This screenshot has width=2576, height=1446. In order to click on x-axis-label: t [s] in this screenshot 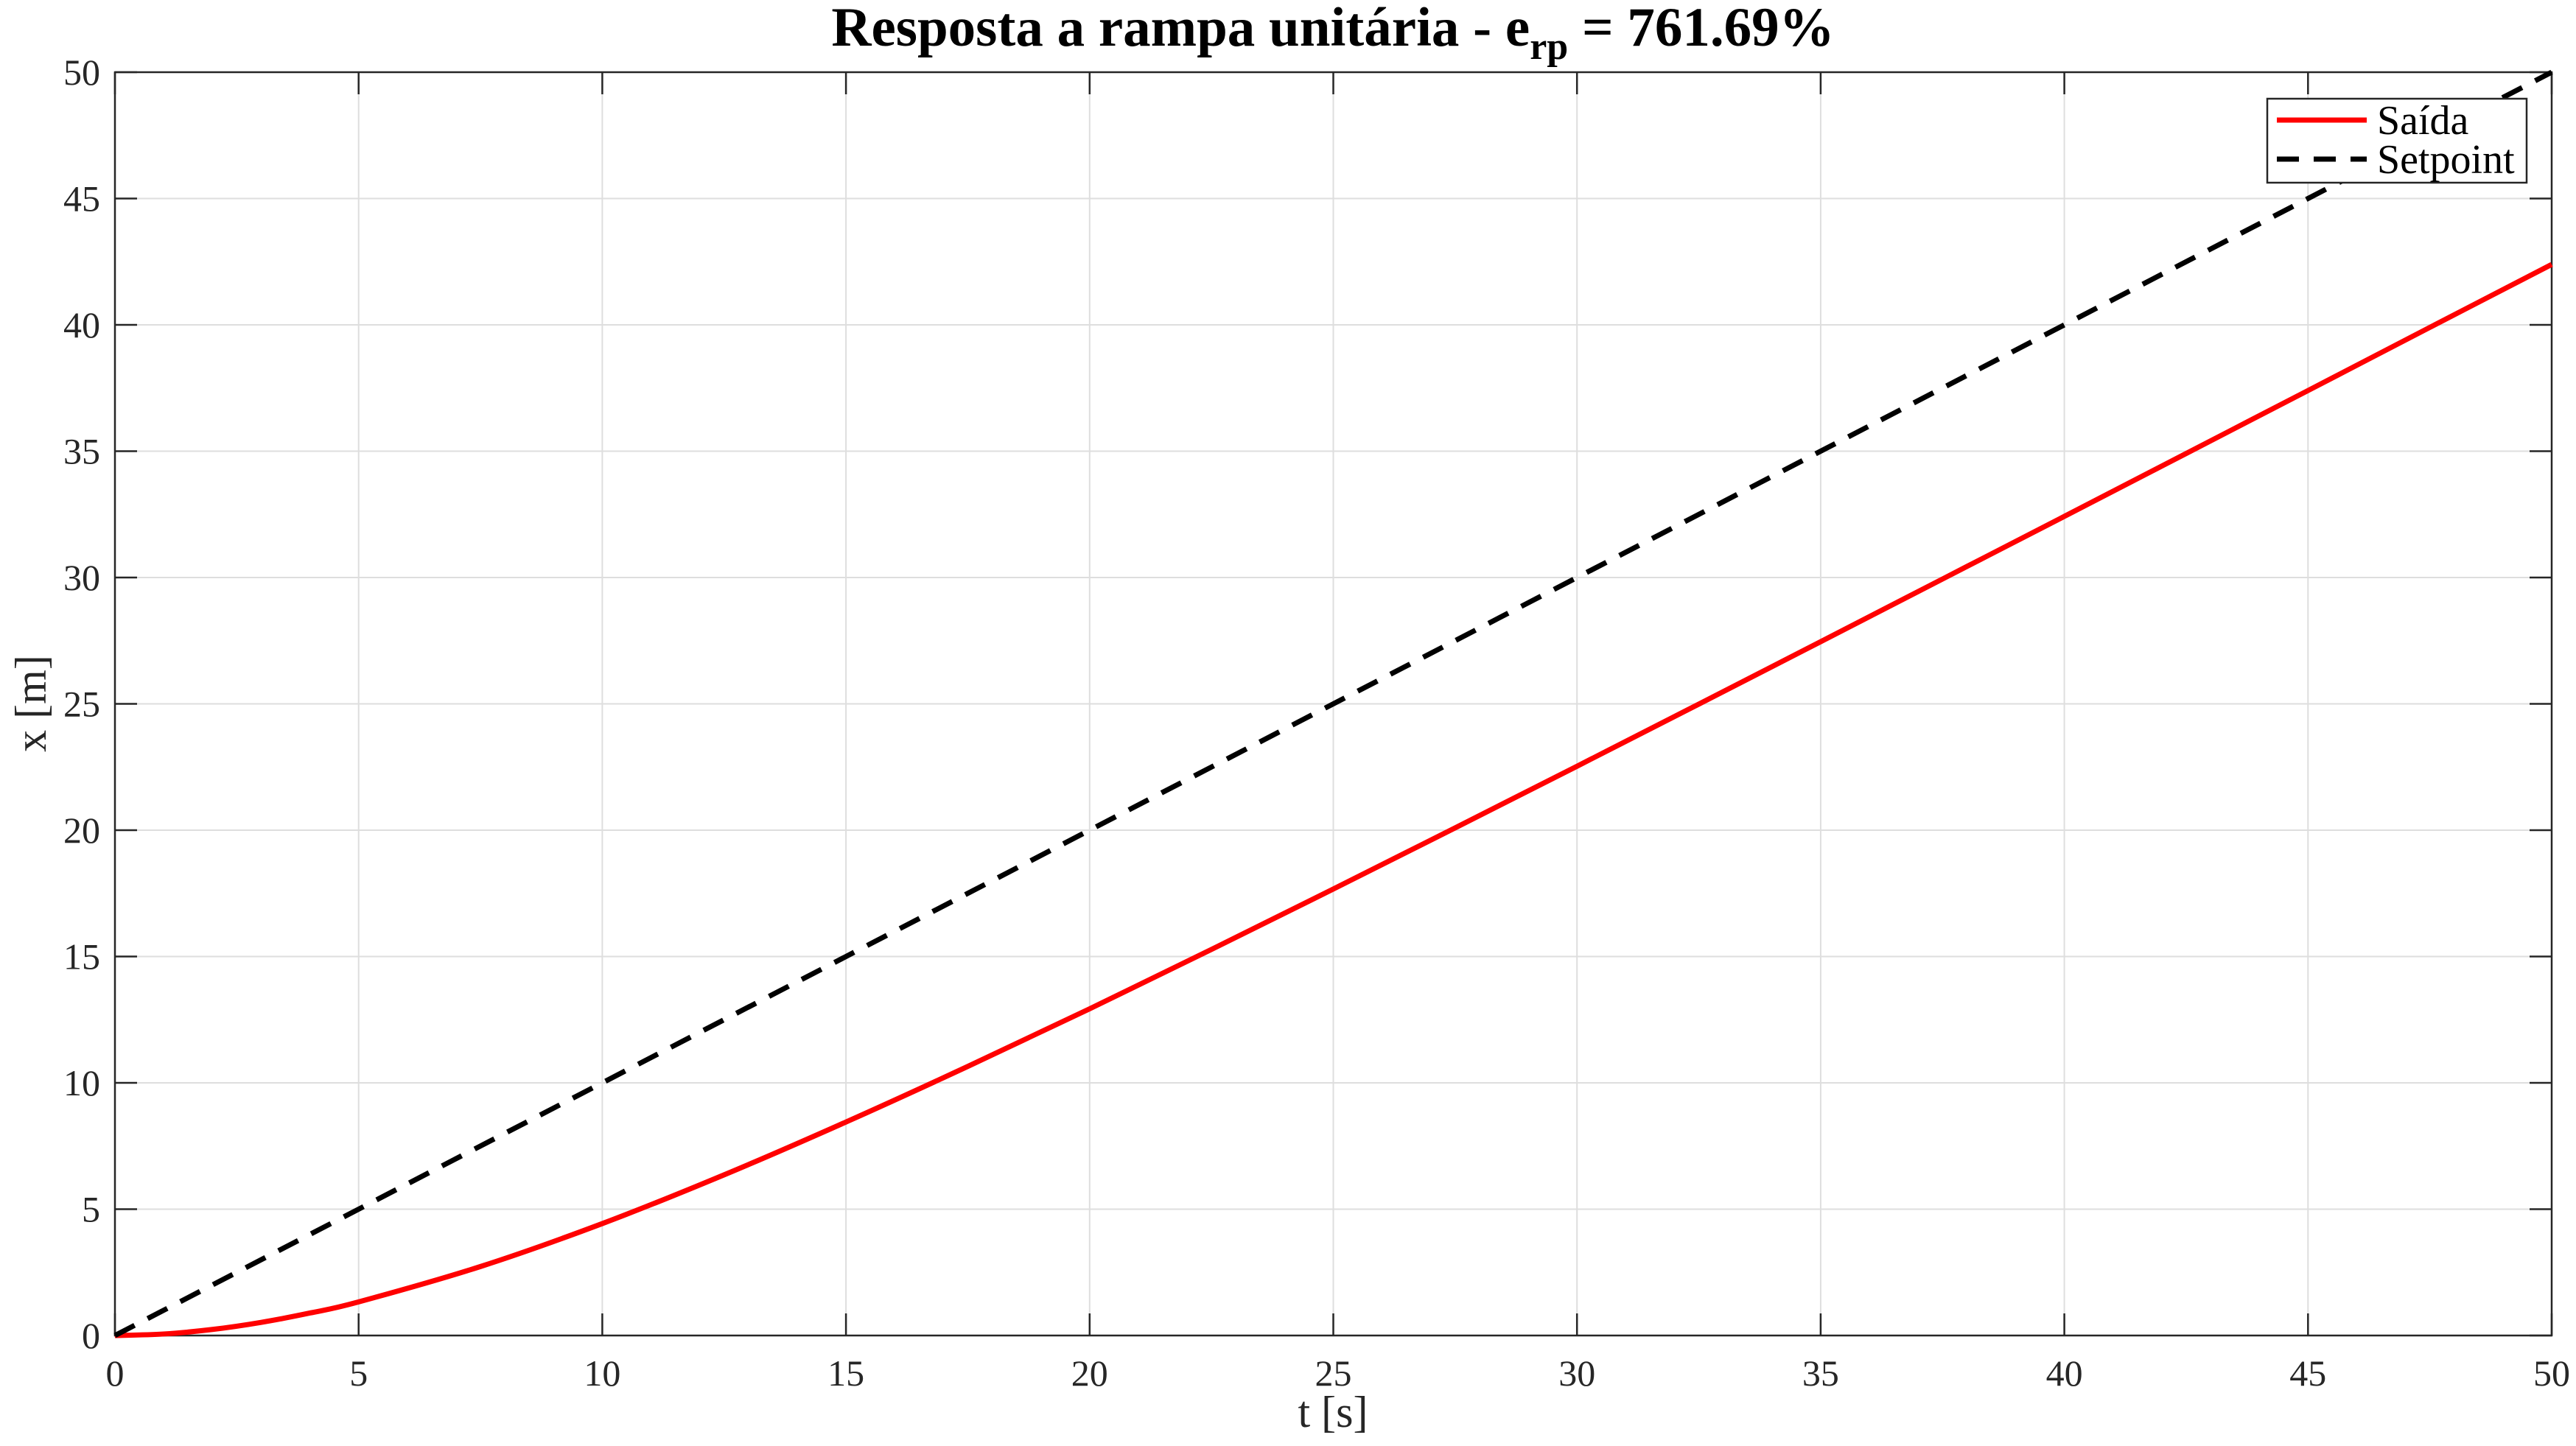, I will do `click(1333, 1412)`.